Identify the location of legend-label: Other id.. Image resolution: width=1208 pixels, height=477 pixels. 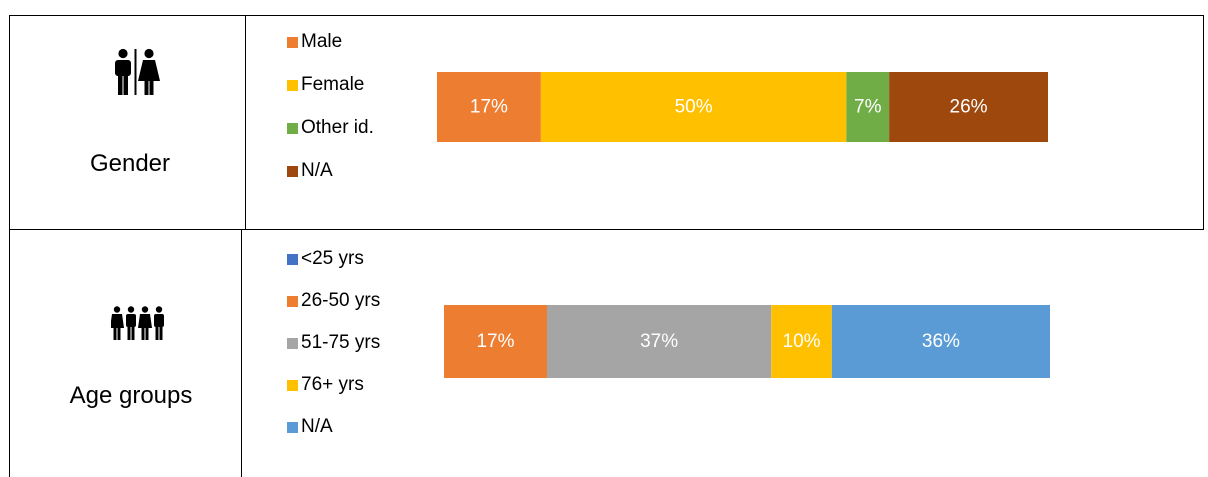
(337, 127).